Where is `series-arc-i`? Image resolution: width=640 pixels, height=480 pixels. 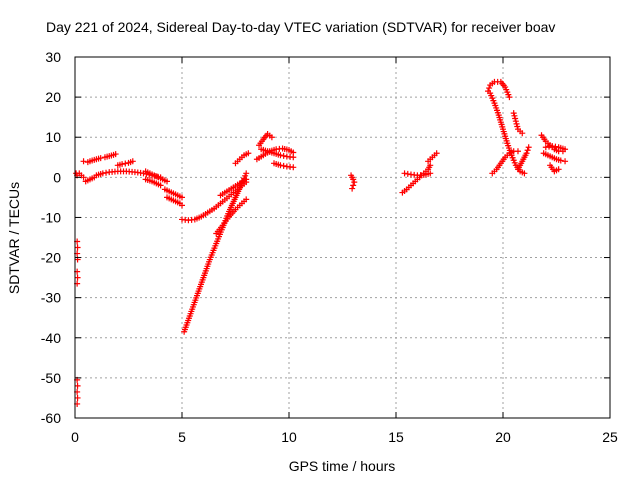 series-arc-i is located at coordinates (214, 201).